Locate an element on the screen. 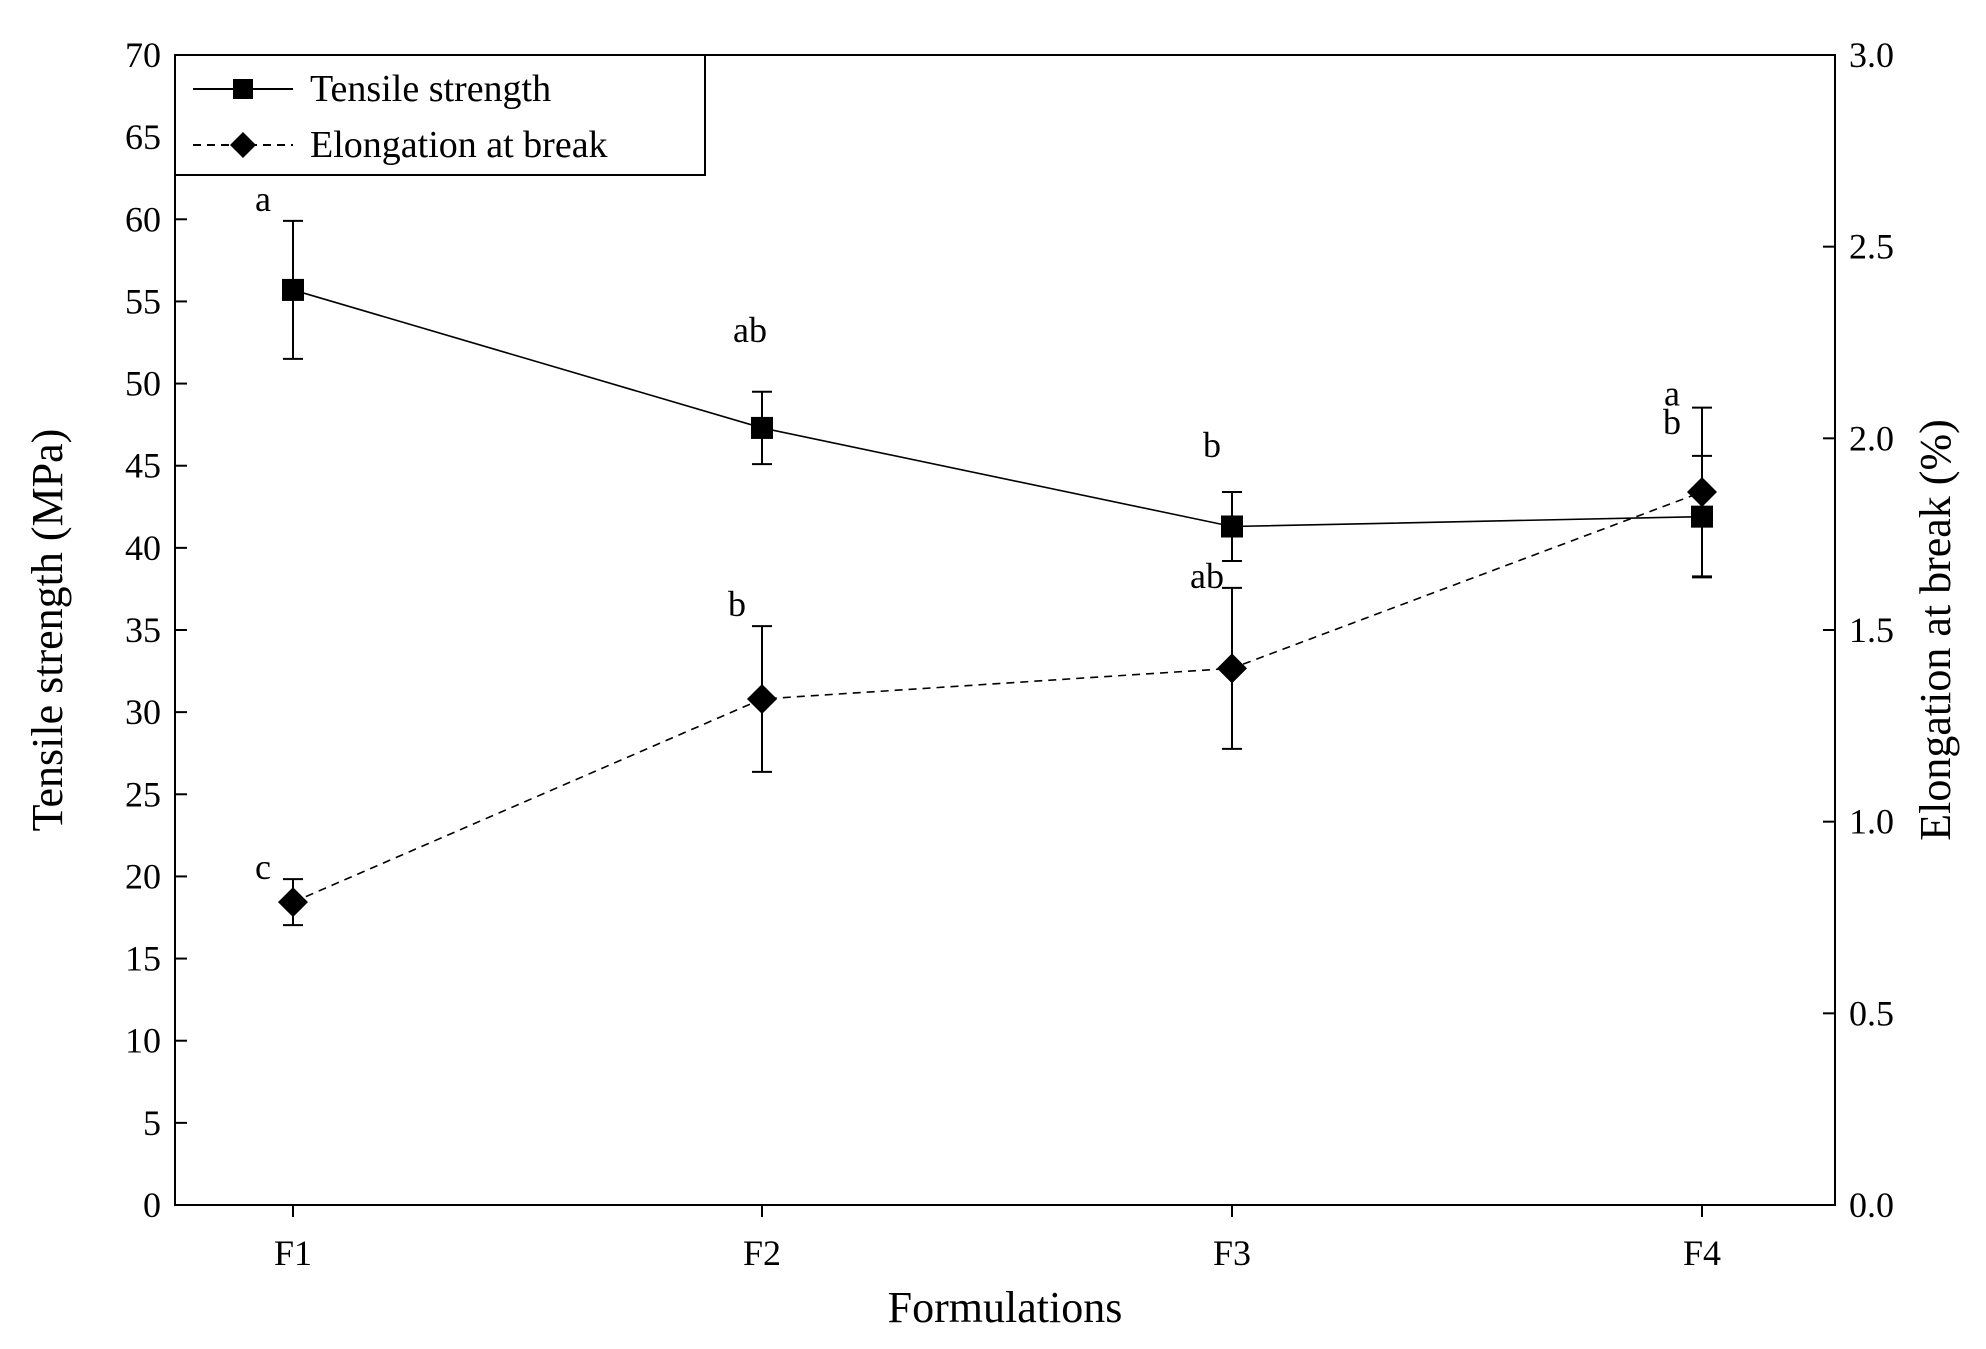 This screenshot has width=1986, height=1349. left-tick-label: 20 is located at coordinates (143, 876).